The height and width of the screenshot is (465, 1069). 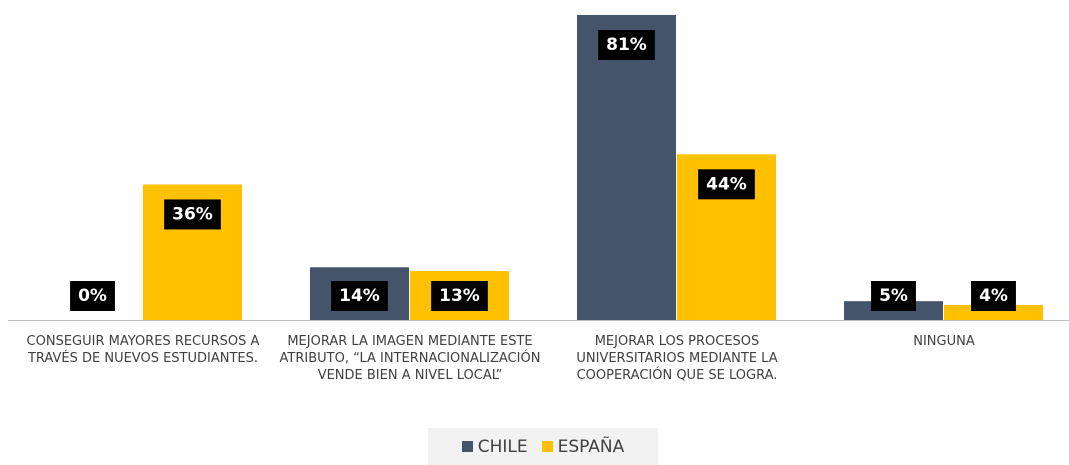 What do you see at coordinates (502, 446) in the screenshot?
I see `legend-label: CHILE` at bounding box center [502, 446].